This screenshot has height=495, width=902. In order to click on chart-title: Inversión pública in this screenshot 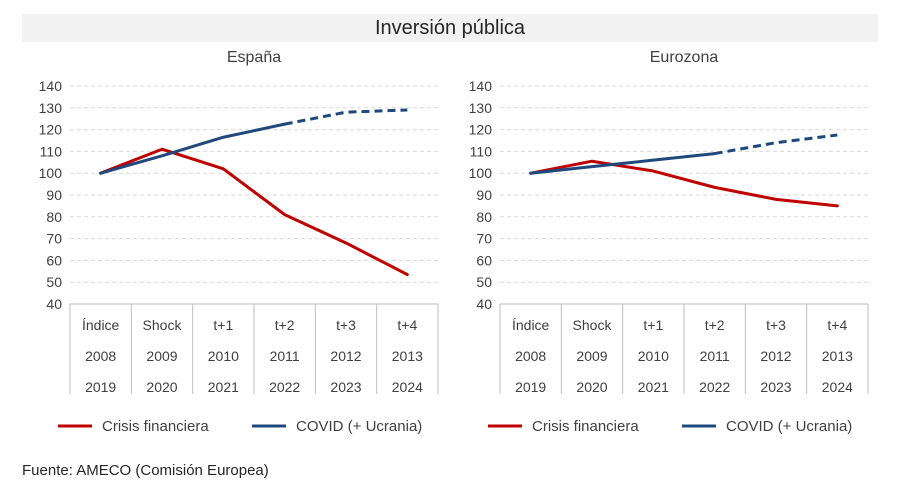, I will do `click(450, 28)`.